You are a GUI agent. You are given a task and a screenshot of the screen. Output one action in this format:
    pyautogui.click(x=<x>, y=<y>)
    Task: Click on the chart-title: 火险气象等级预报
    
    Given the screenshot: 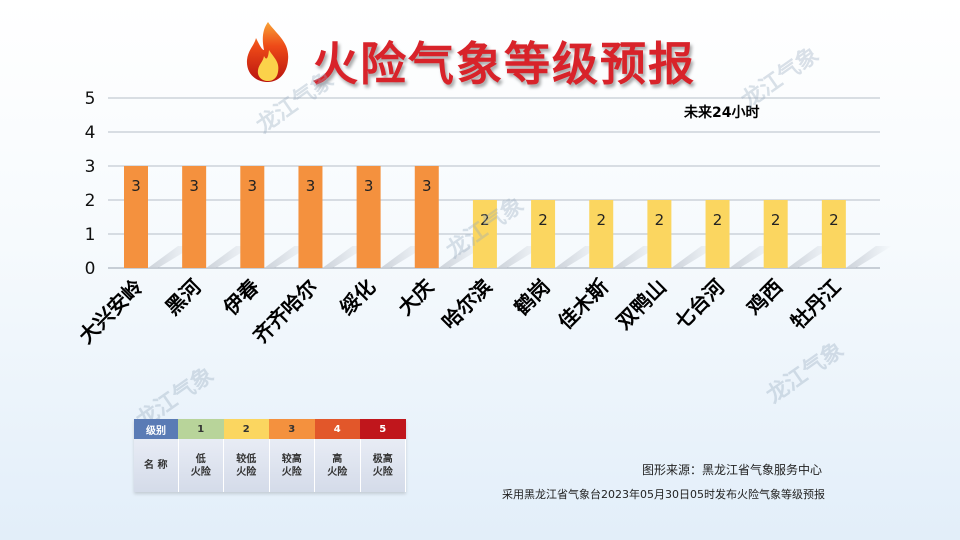 What is the action you would take?
    pyautogui.click(x=504, y=64)
    